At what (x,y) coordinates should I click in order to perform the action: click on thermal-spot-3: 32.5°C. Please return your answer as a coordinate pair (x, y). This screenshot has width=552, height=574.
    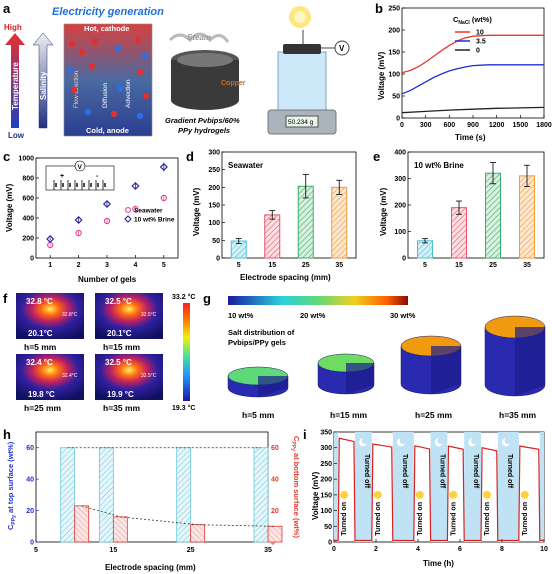
    Looking at the image, I should click on (149, 376).